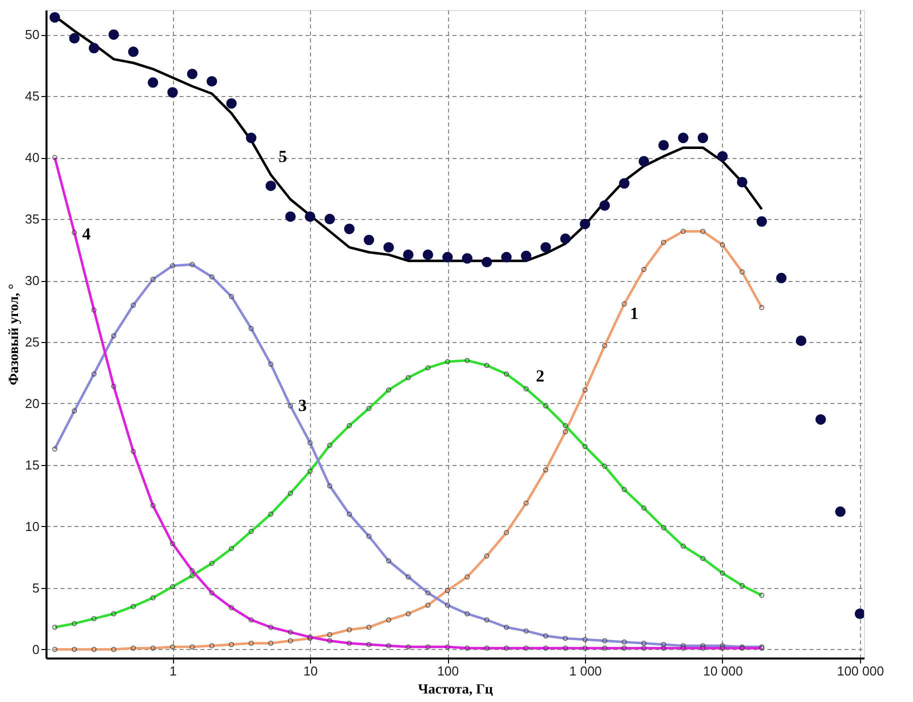 Image resolution: width=913 pixels, height=702 pixels. What do you see at coordinates (36, 588) in the screenshot?
I see `y-tick-label: 5` at bounding box center [36, 588].